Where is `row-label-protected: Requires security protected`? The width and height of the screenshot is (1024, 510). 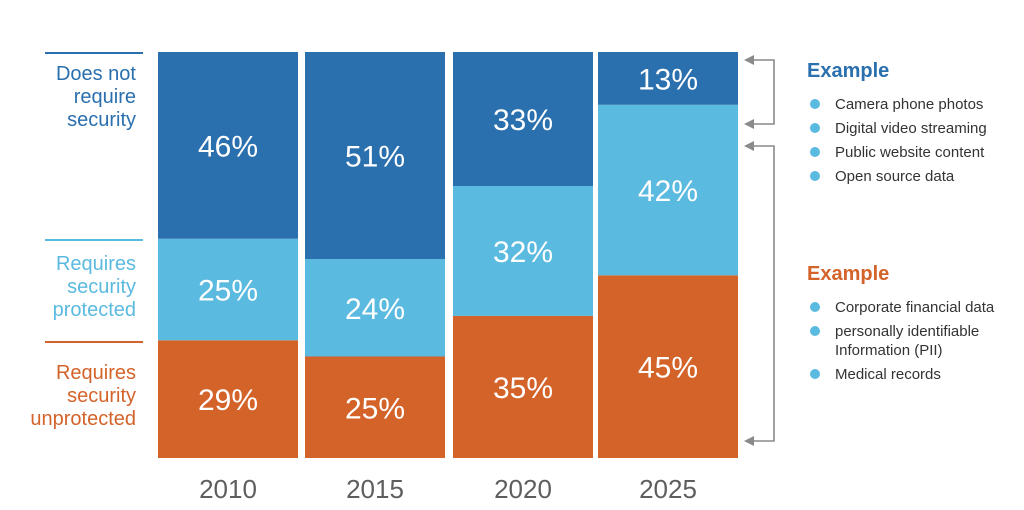 row-label-protected: Requires security protected is located at coordinates (68, 287).